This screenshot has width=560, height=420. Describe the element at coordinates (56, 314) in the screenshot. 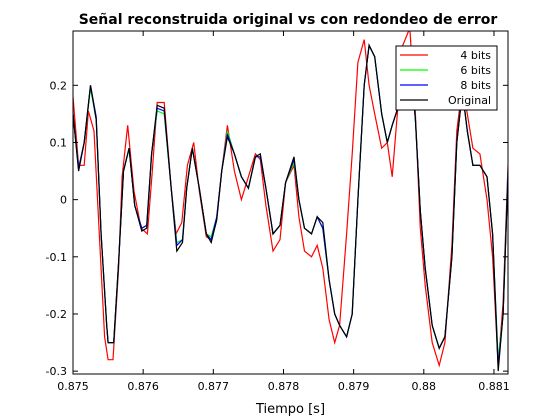

I see `y-tick-label: -0.2` at that location.